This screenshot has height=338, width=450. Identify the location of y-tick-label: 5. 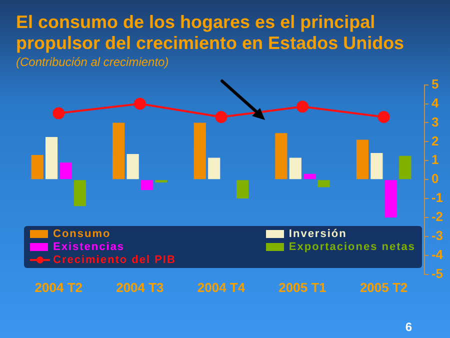
(435, 84).